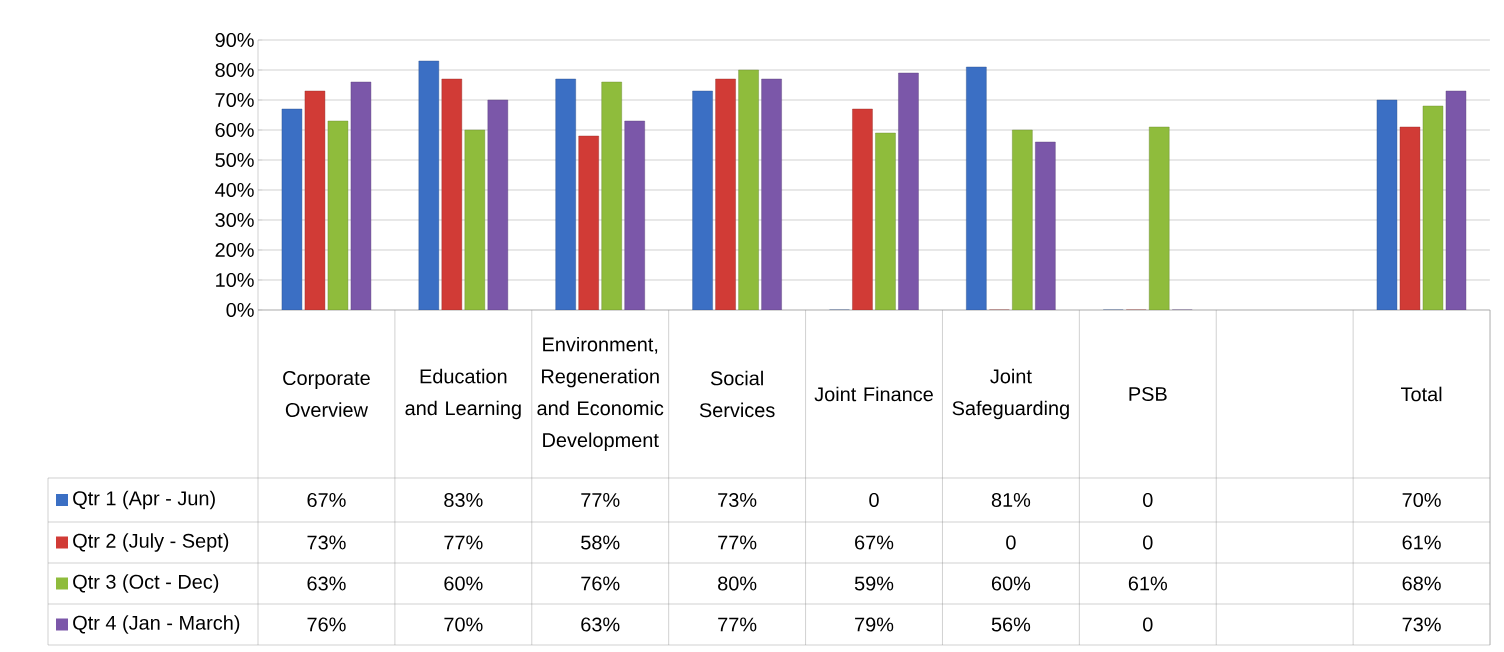  I want to click on data-label: 83%, so click(463, 500).